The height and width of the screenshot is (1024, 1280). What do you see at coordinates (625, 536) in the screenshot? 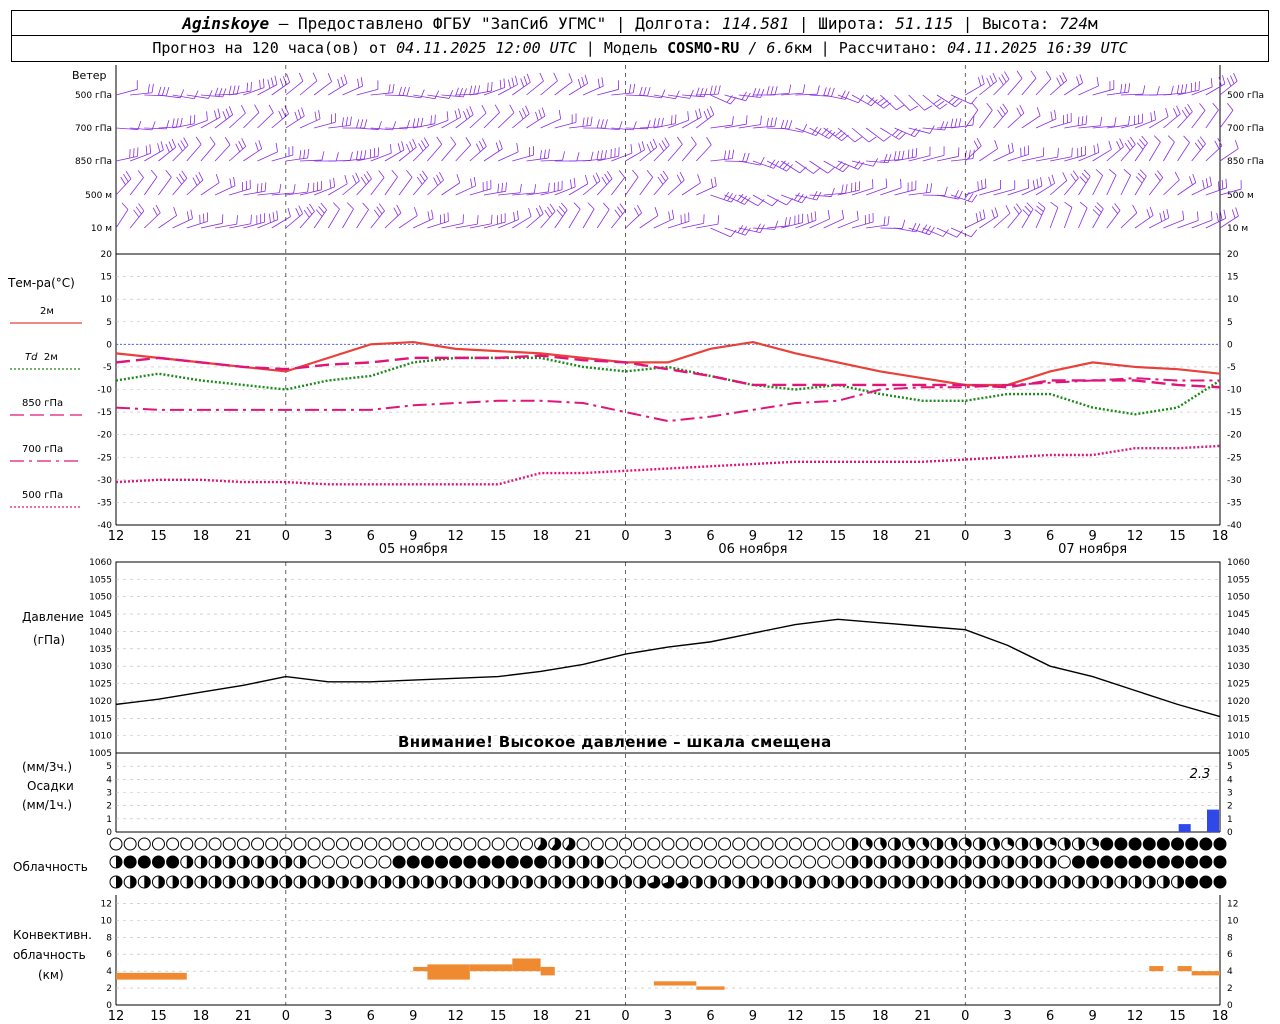
I see `mid-hour-label: 0` at bounding box center [625, 536].